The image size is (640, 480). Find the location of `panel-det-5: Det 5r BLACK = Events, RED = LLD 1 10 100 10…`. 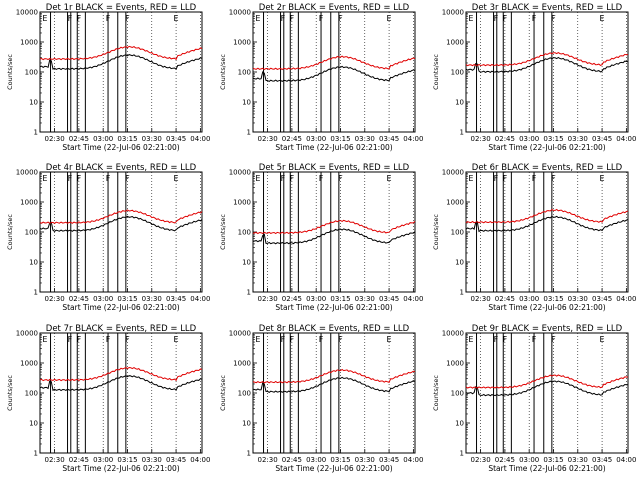

panel-det-5: Det 5r BLACK = Events, RED = LLD 1 10 100 10… is located at coordinates (321, 237).